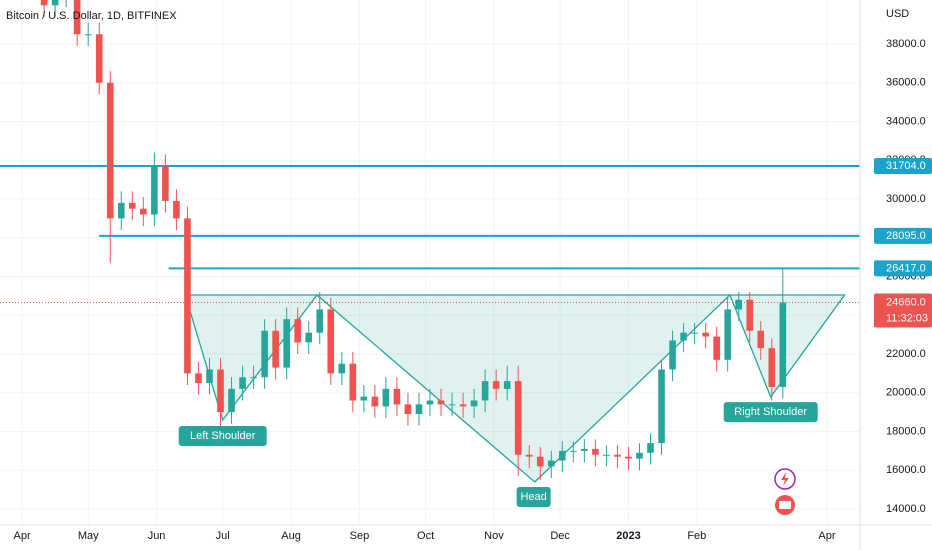  I want to click on last-price-box, so click(903, 310).